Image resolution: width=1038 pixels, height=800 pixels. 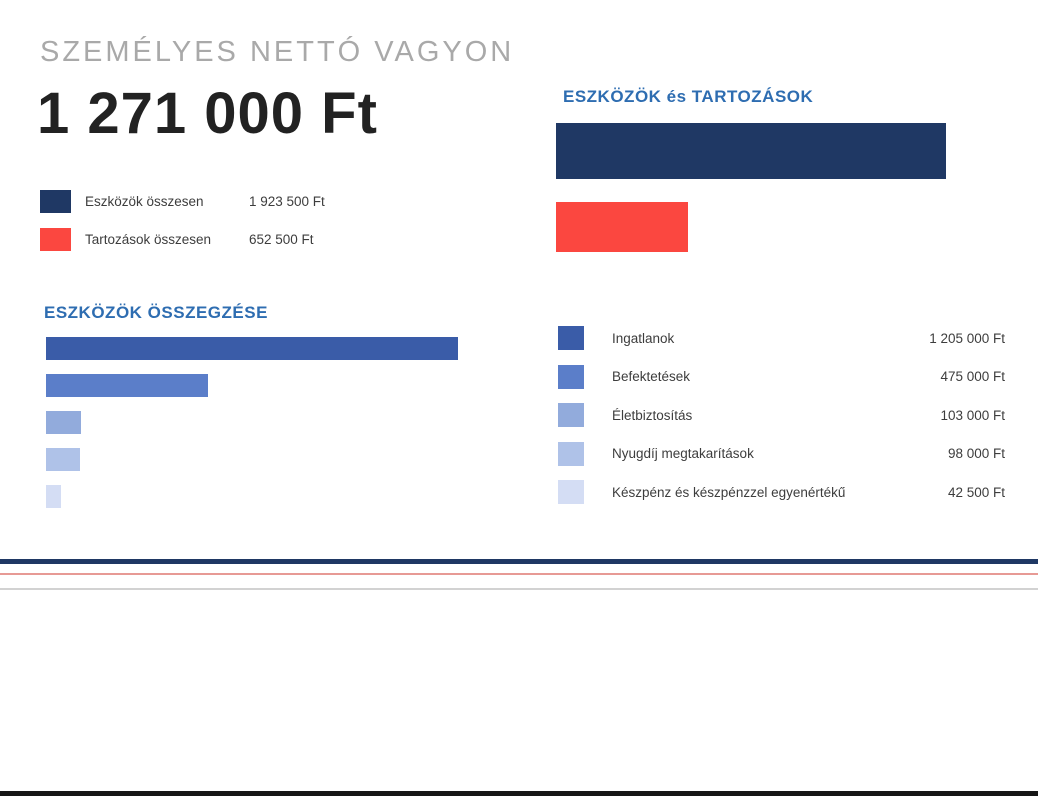 I want to click on asset-legend-row: Ingatlanok 1 205 000 Ft, so click(x=781, y=338).